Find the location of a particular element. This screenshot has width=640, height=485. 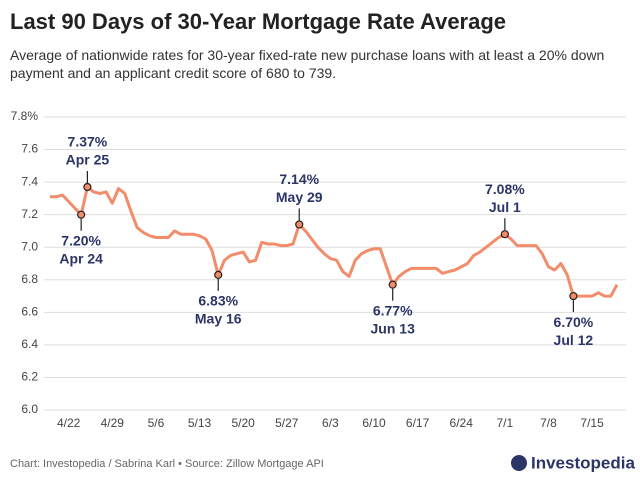

x-tick-label: 5/27 is located at coordinates (287, 423).